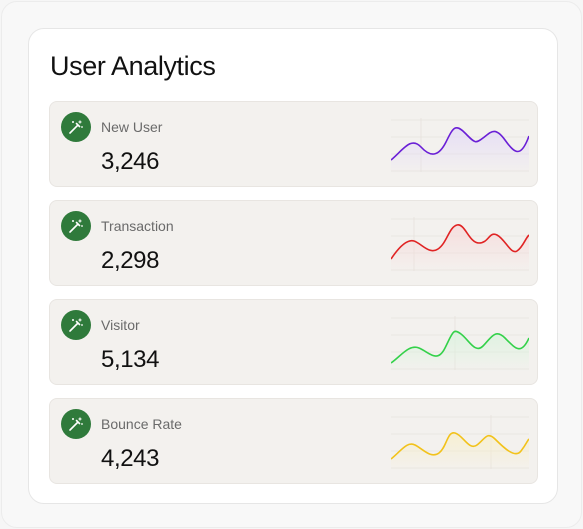  Describe the element at coordinates (293, 144) in the screenshot. I see `stat-card-new-user: New User 3,246` at that location.